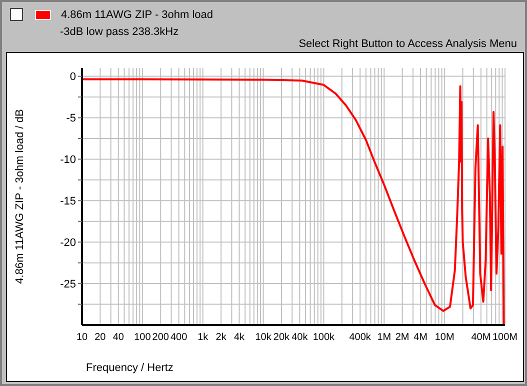  What do you see at coordinates (263, 338) in the screenshot?
I see `x-tick-label: 10k` at bounding box center [263, 338].